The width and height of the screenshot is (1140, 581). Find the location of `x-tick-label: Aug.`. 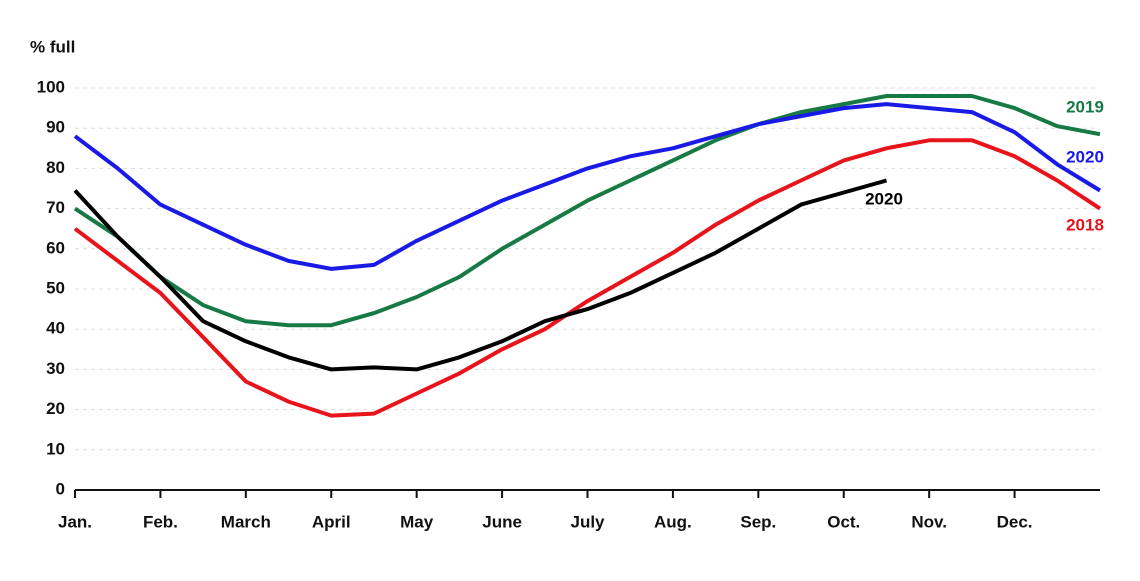

x-tick-label: Aug. is located at coordinates (673, 521).